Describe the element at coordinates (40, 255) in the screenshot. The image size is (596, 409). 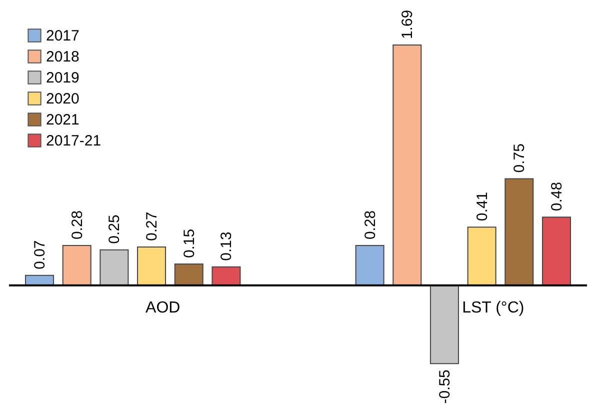
I see `data-label: 0.07` at that location.